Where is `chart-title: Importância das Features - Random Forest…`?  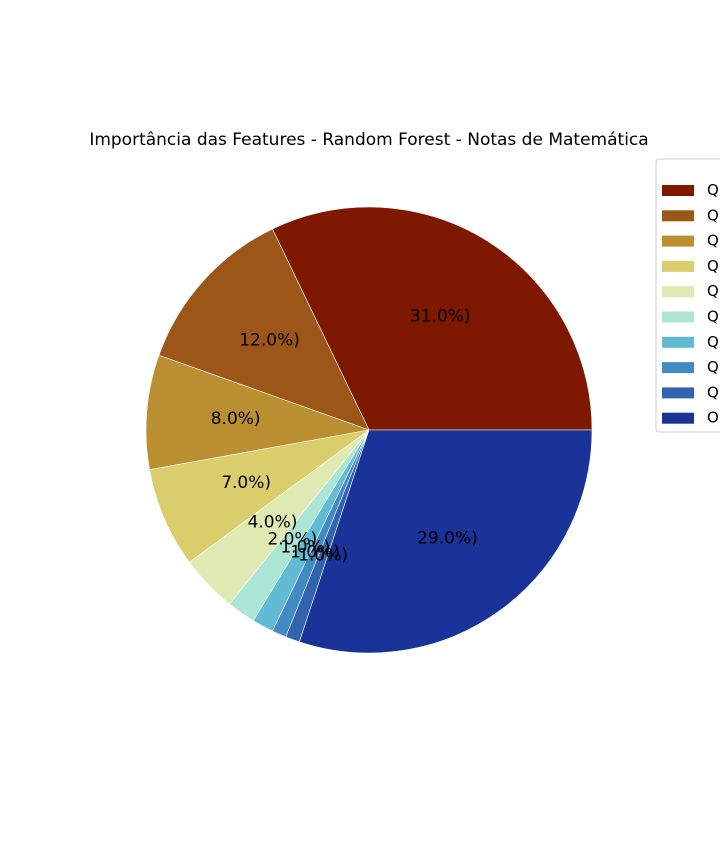 chart-title: Importância das Features - Random Forest… is located at coordinates (368, 140).